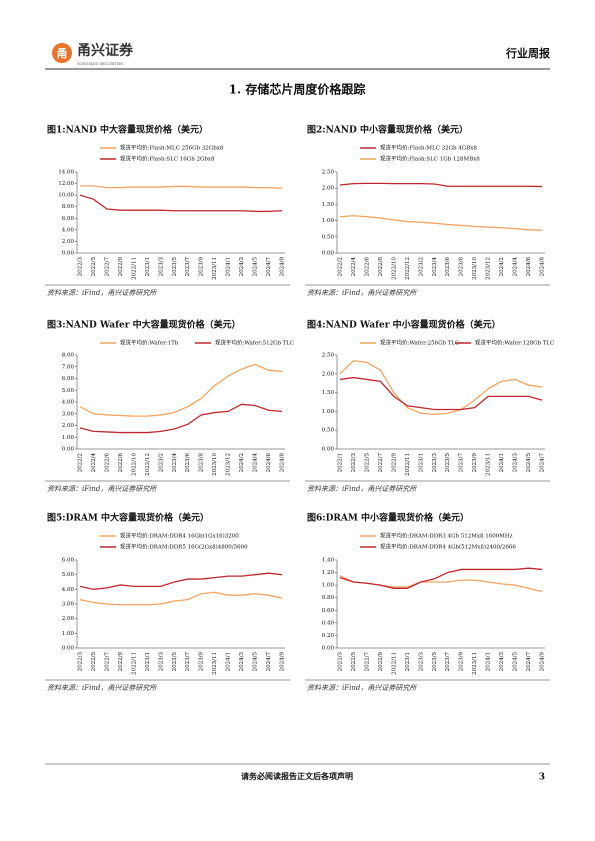 This screenshot has height=841, width=595. What do you see at coordinates (184, 547) in the screenshot?
I see `legend-label: 现货平均价:DRAM:DDR5 16G(2Gx8)4800/5600` at bounding box center [184, 547].